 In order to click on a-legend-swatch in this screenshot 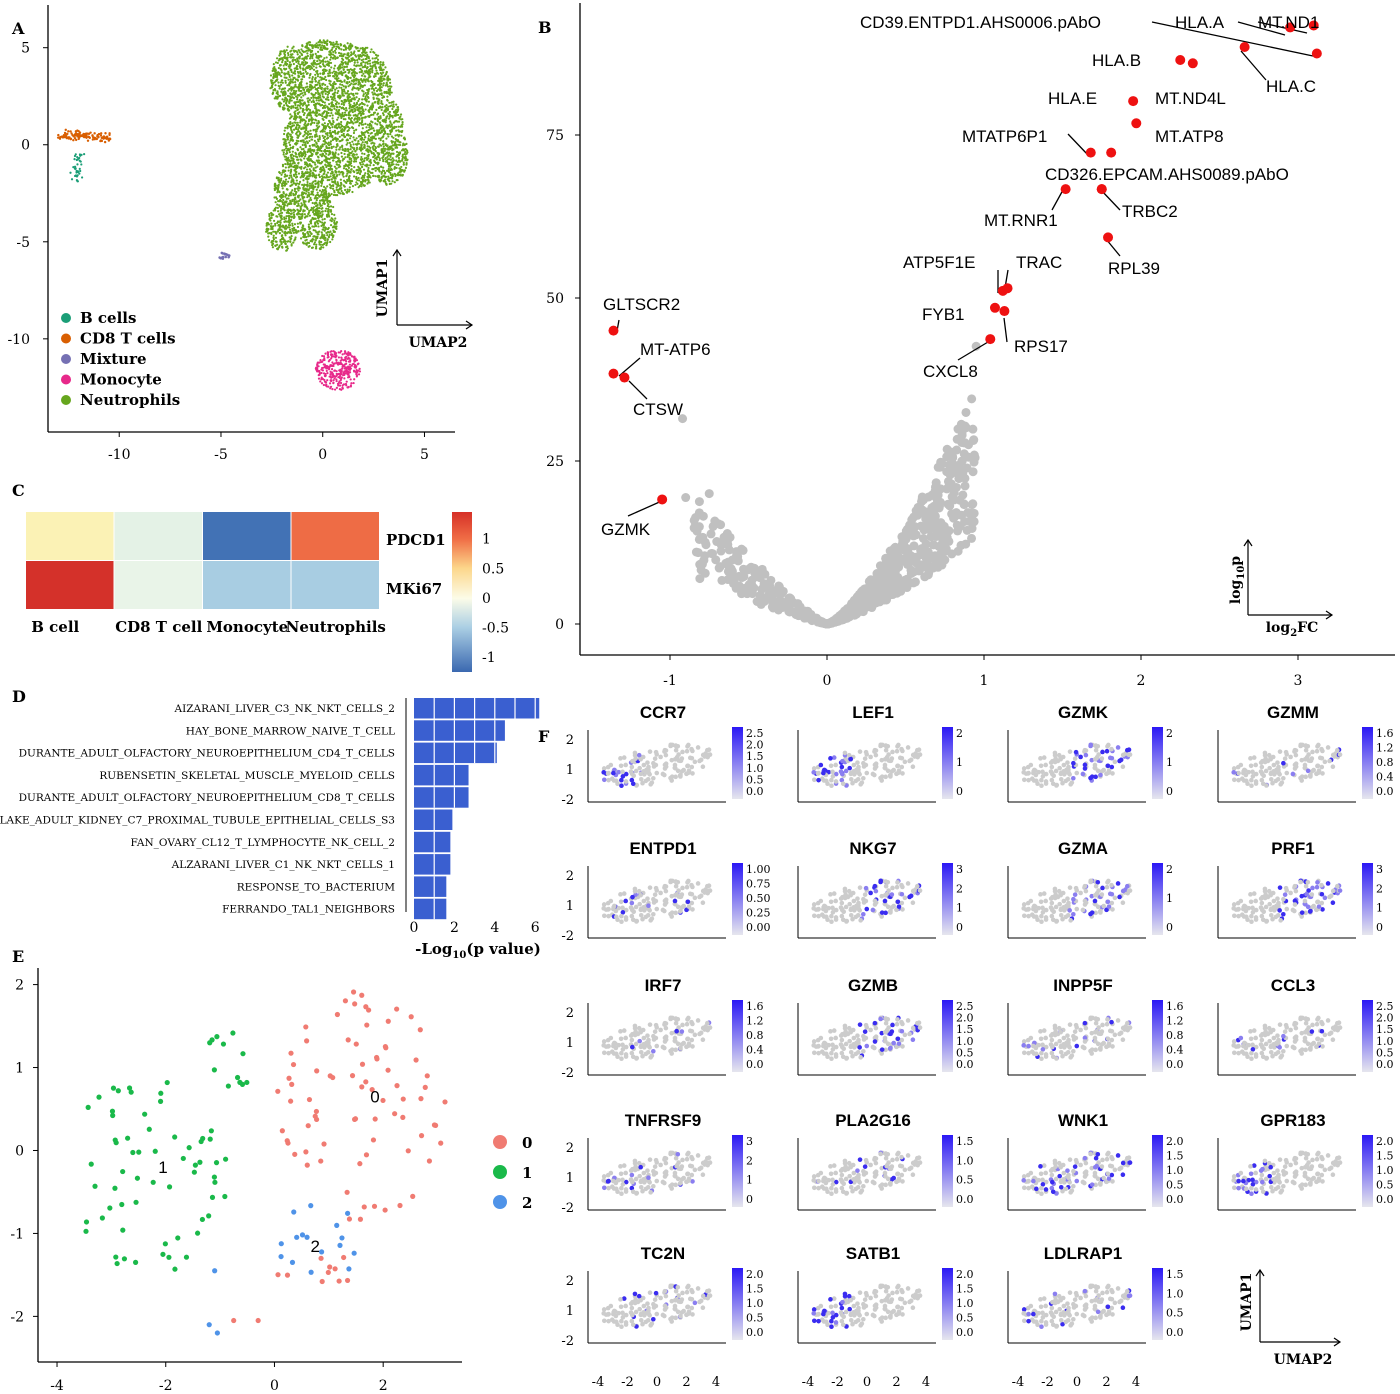, I will do `click(66, 379)`.